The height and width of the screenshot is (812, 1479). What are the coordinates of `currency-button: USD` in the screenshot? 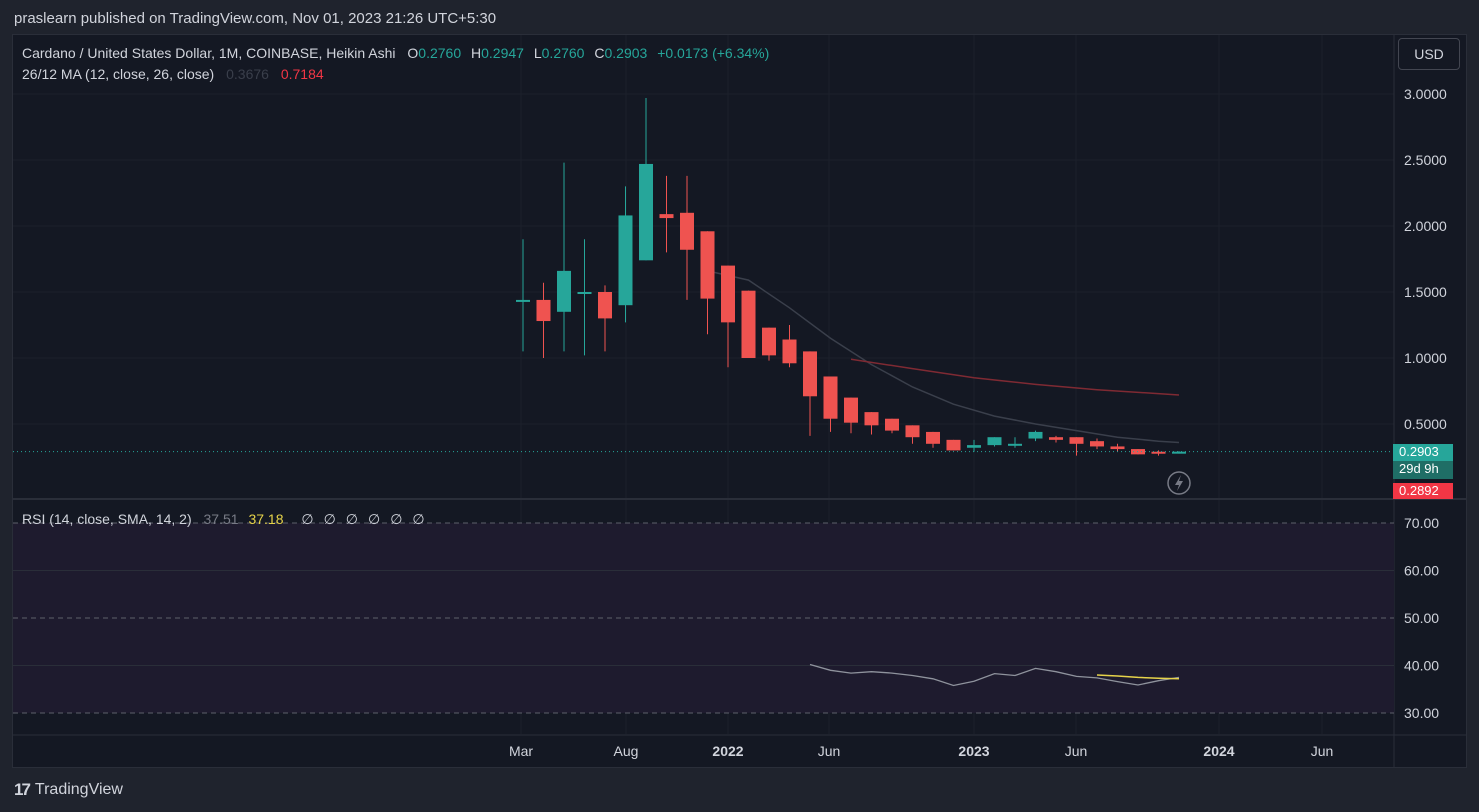 It's located at (1429, 54).